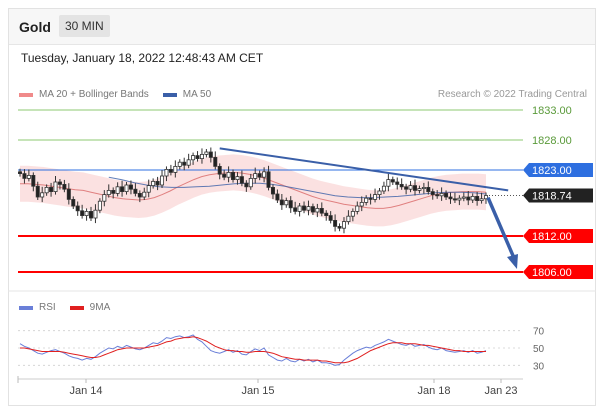 The height and width of the screenshot is (411, 599). I want to click on level-label-1828.00: 1828.00, so click(552, 141).